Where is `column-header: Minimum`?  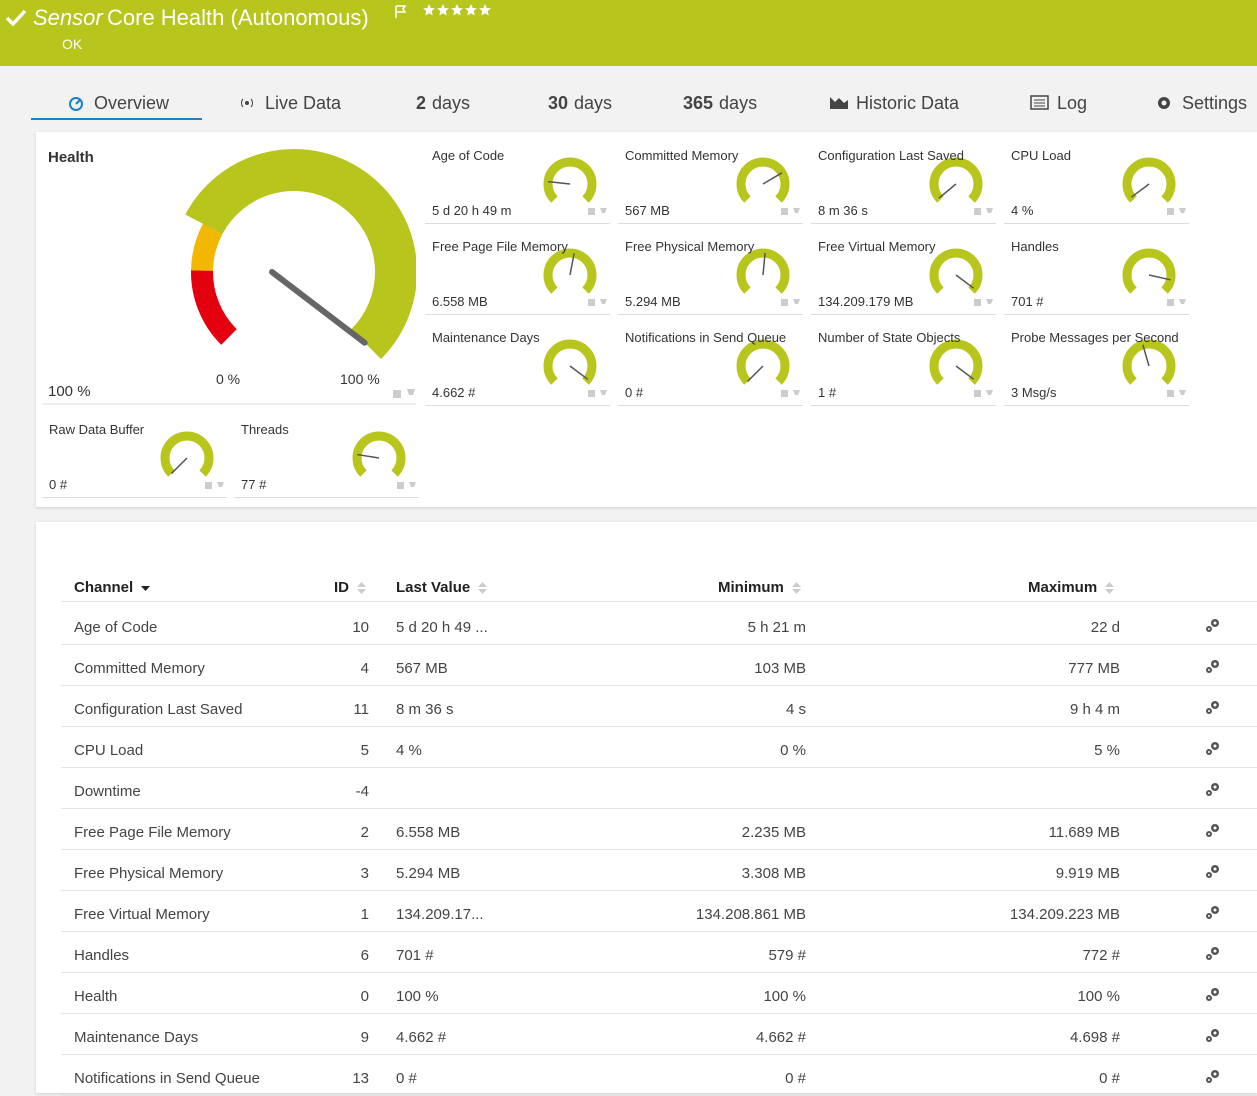 column-header: Minimum is located at coordinates (761, 587).